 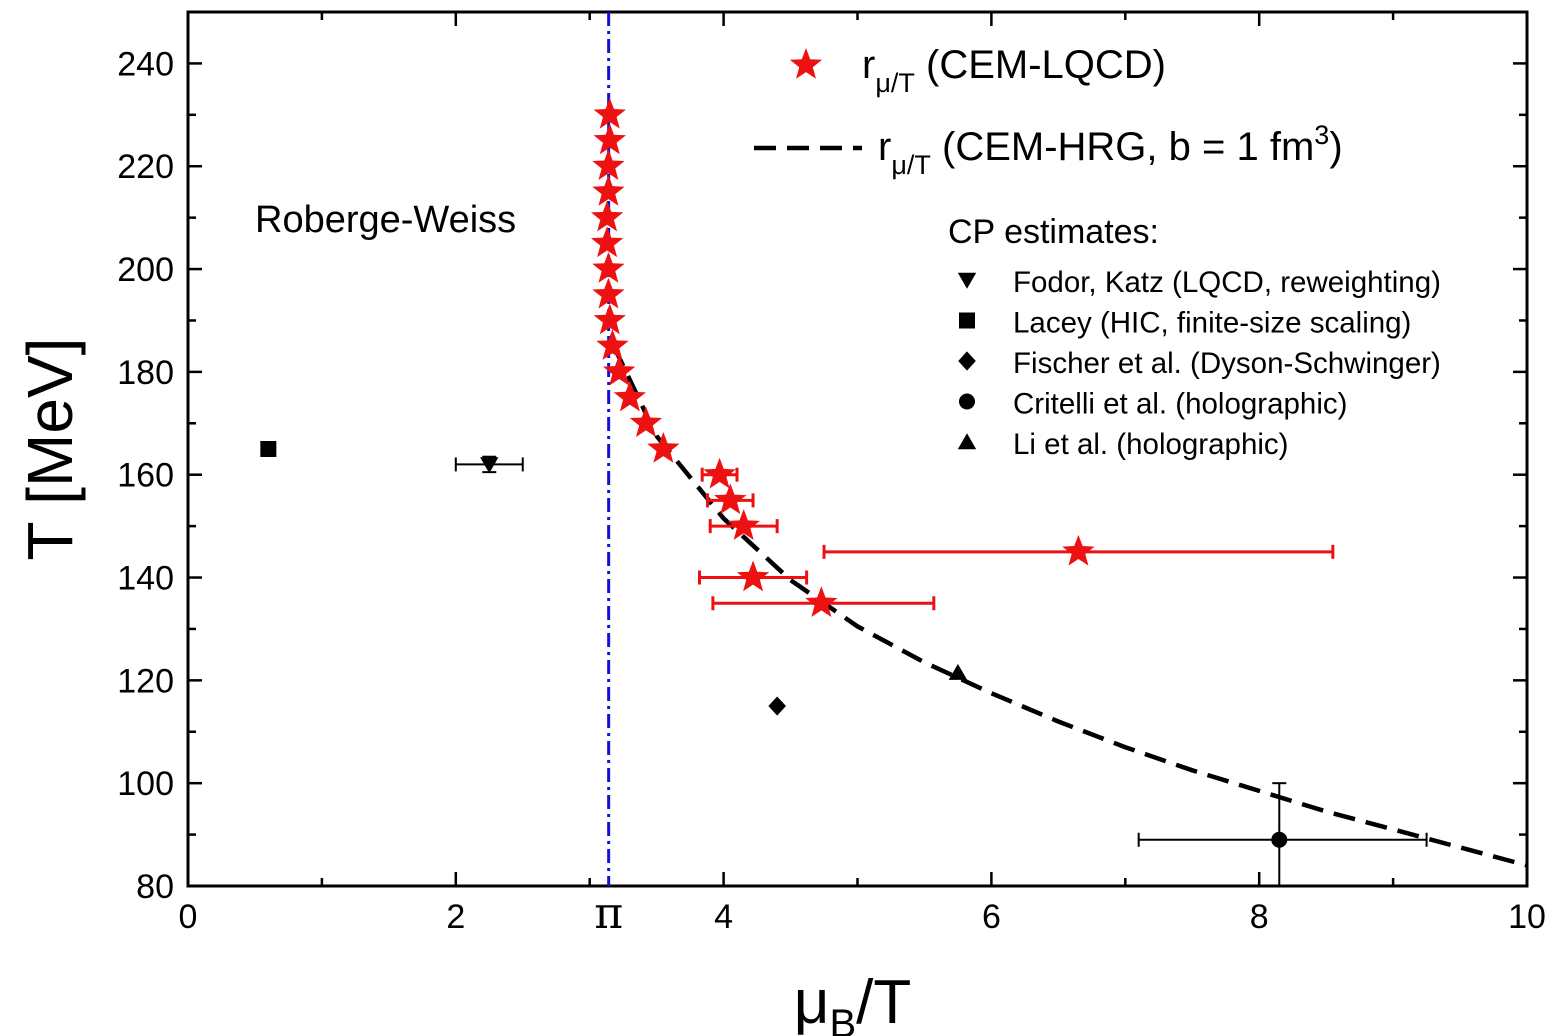 What do you see at coordinates (608, 913) in the screenshot?
I see `x-tick-label-pi: π` at bounding box center [608, 913].